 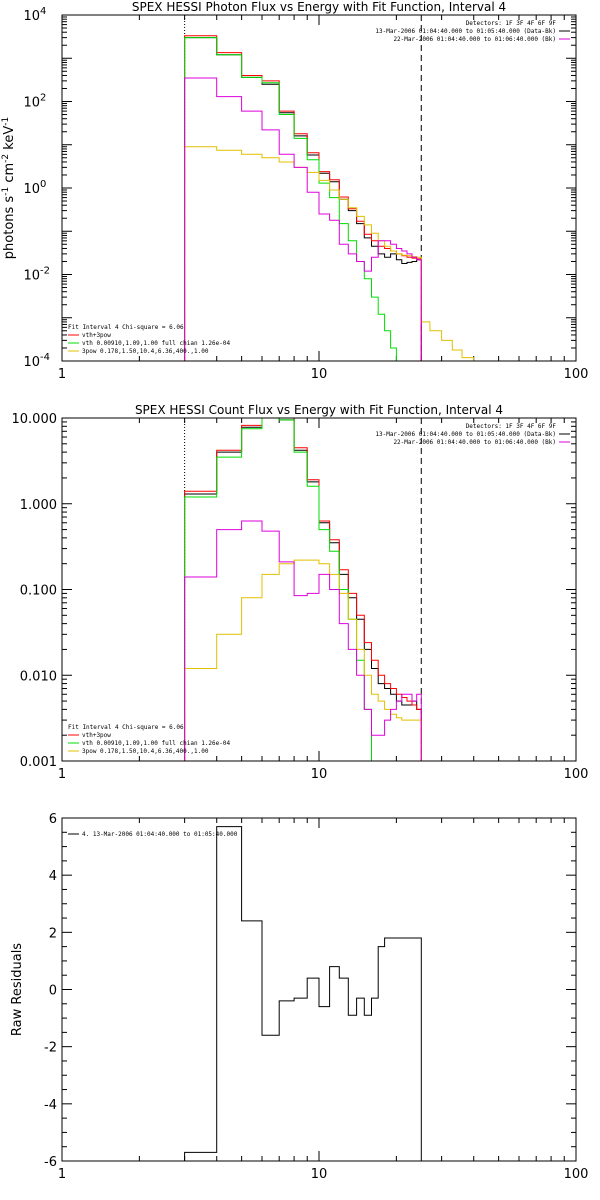 What do you see at coordinates (43, 11) in the screenshot?
I see `y-tick-exponent: 4` at bounding box center [43, 11].